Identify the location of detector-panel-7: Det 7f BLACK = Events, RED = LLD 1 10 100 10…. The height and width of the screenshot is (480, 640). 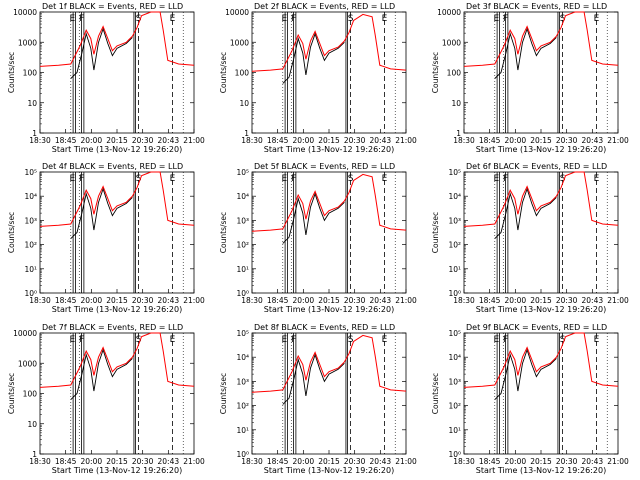
(106, 399).